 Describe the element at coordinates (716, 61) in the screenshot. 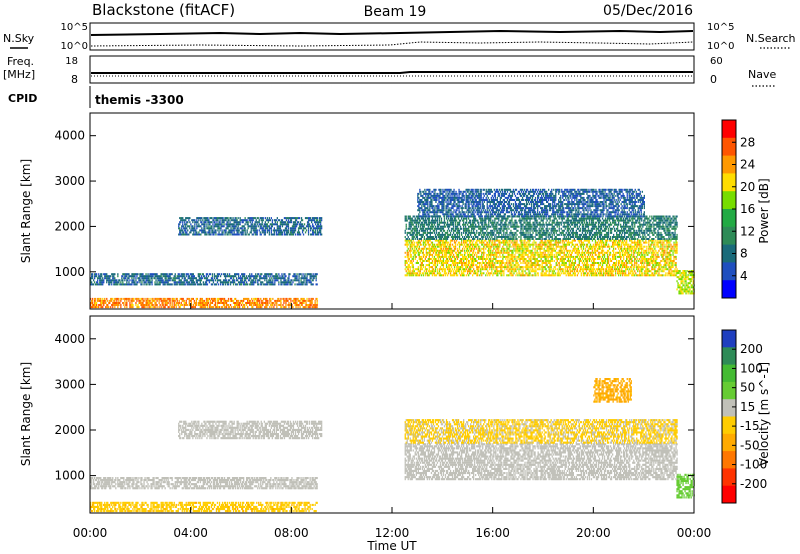

I see `nave-tick-hi: 60` at that location.